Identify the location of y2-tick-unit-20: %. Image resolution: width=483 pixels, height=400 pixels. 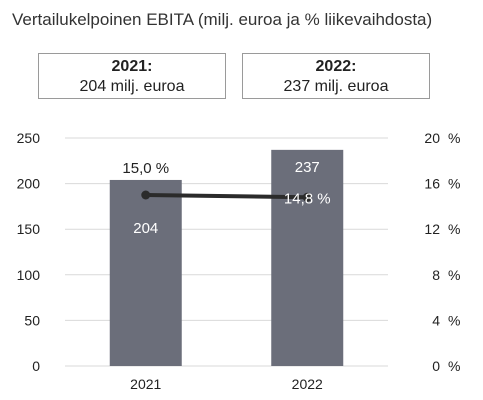
(454, 138).